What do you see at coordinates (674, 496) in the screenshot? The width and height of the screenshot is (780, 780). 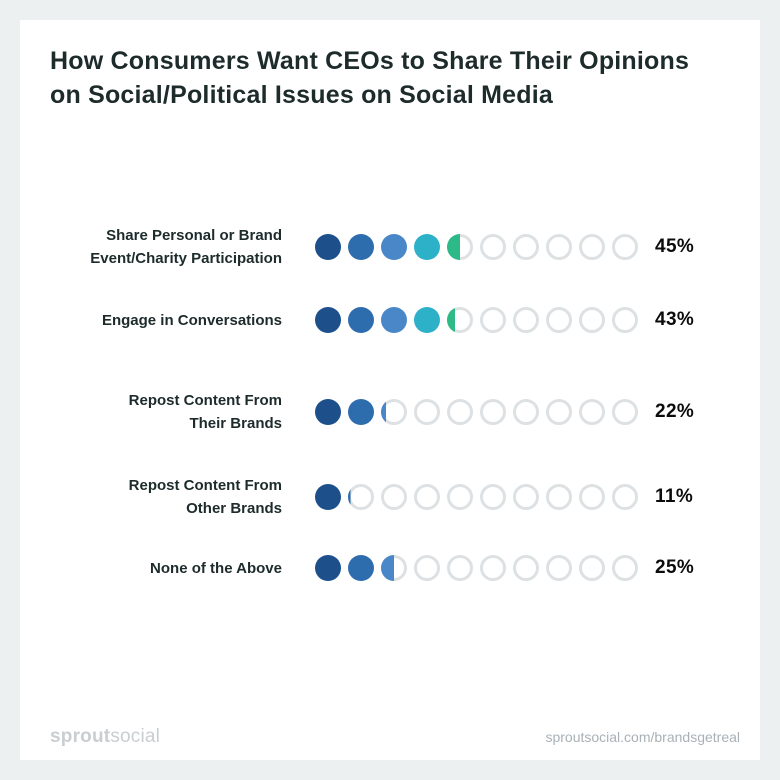 I see `row-value: 11%` at bounding box center [674, 496].